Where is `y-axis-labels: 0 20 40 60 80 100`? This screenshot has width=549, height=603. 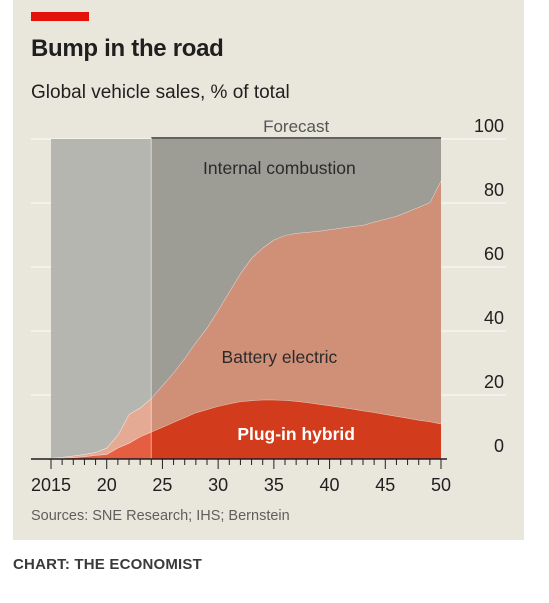 y-axis-labels: 0 20 40 60 80 100 is located at coordinates (489, 286).